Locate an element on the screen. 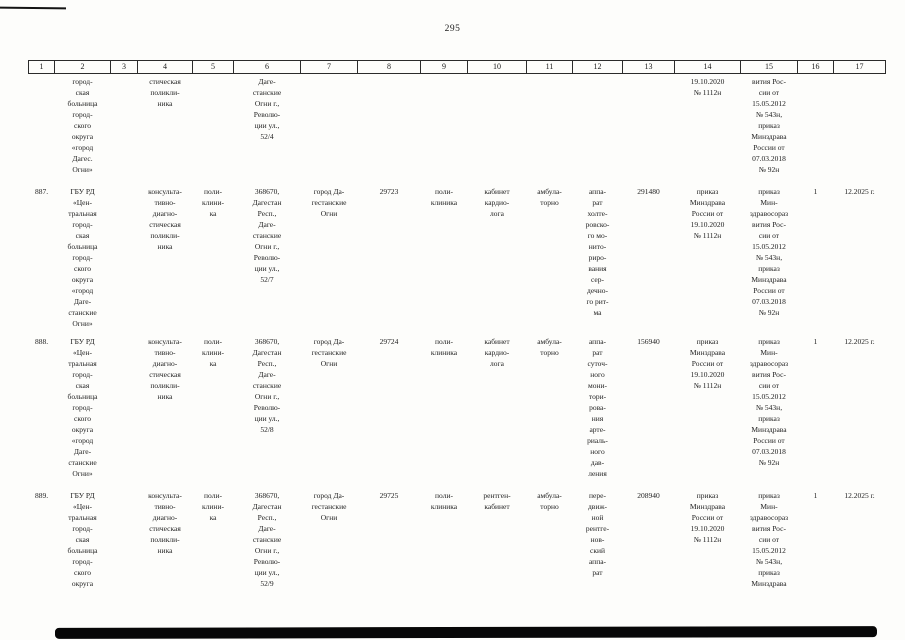 This screenshot has width=905, height=640. cell: 29725 is located at coordinates (389, 495).